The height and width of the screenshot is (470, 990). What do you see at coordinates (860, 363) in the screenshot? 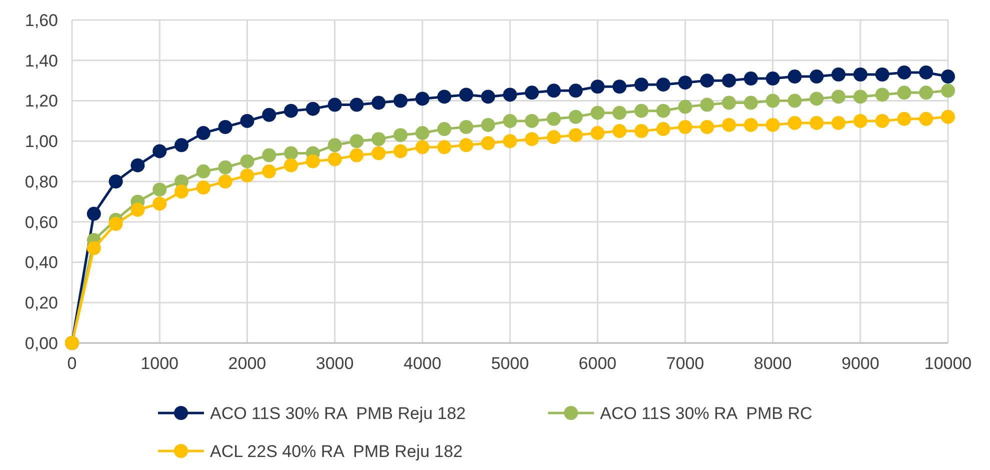
I see `x-tick-label: 9000` at bounding box center [860, 363].